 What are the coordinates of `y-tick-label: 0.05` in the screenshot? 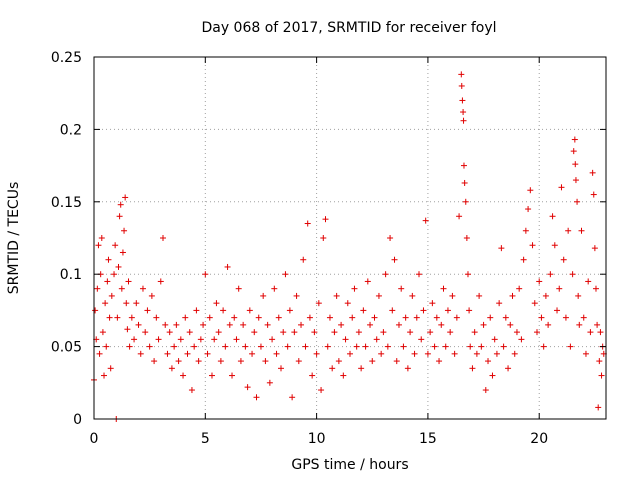 It's located at (66, 348).